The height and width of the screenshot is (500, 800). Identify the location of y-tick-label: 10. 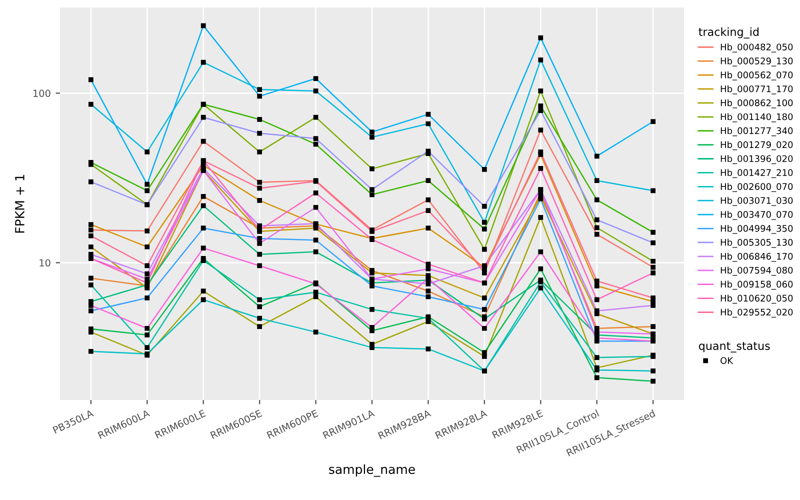
(45, 263).